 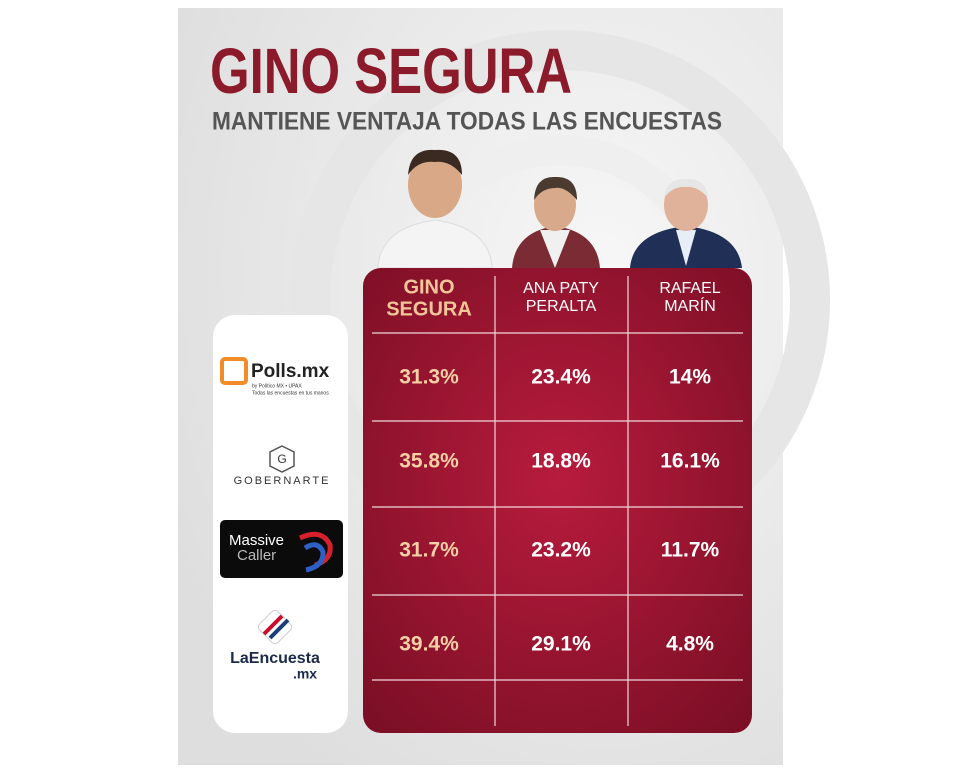 What do you see at coordinates (561, 288) in the screenshot?
I see `column-header: ANA PATY` at bounding box center [561, 288].